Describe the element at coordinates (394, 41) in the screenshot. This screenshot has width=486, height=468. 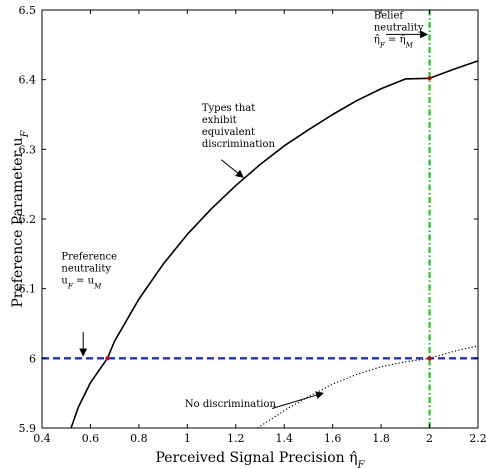
I see `annotation-line: η̂F = η̂M` at that location.